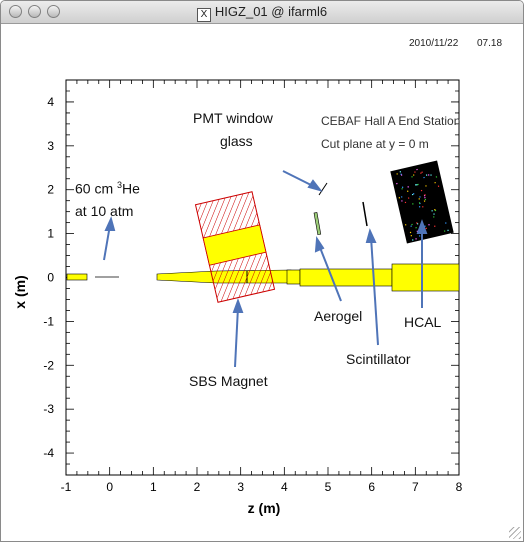 The height and width of the screenshot is (542, 524). What do you see at coordinates (315, 185) in the screenshot?
I see `arrow-pmt-head` at bounding box center [315, 185].